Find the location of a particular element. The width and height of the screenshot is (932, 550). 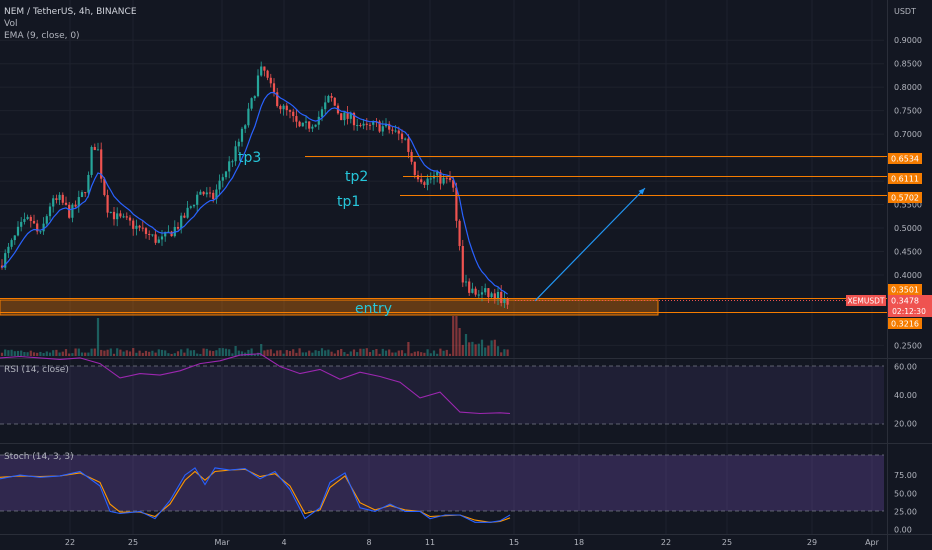

stoch-band-fill is located at coordinates (442, 483).